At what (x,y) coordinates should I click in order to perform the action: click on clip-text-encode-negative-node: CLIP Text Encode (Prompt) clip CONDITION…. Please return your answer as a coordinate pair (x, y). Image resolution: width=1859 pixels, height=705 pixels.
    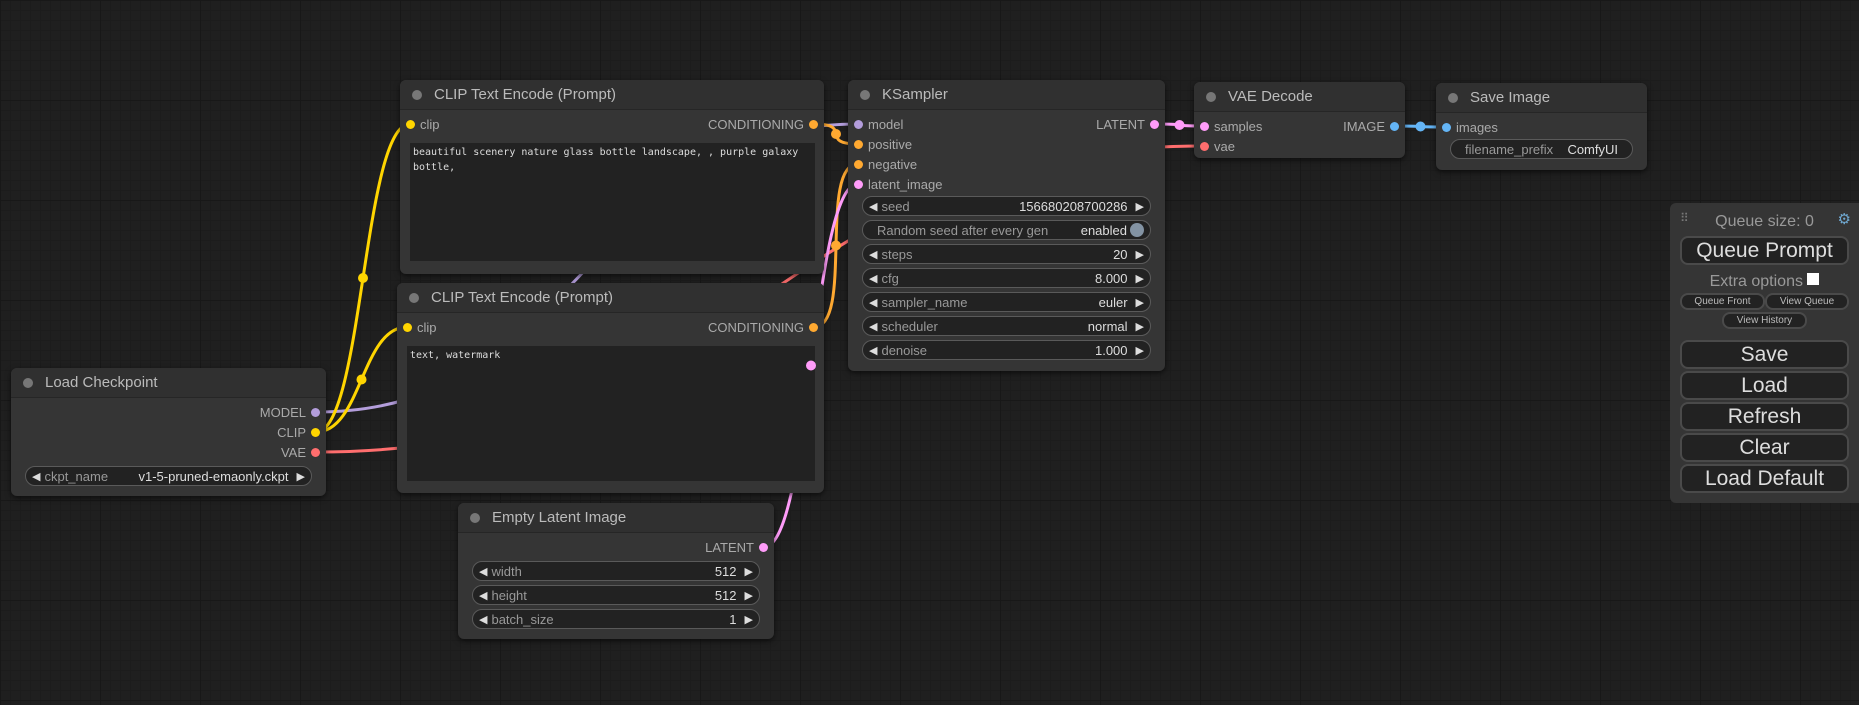
    Looking at the image, I should click on (610, 388).